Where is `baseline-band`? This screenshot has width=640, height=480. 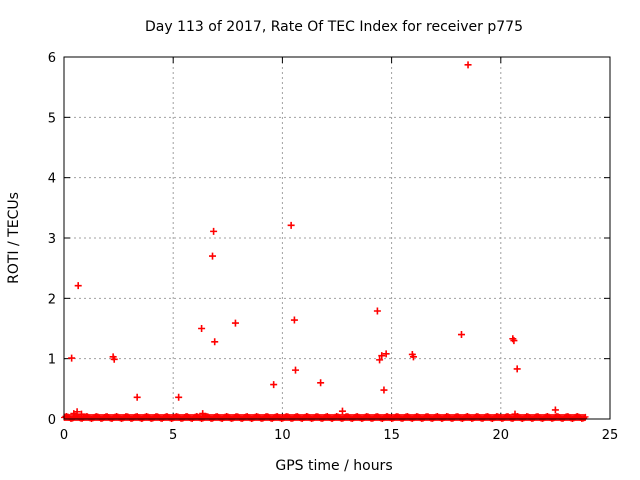
baseline-band is located at coordinates (325, 417).